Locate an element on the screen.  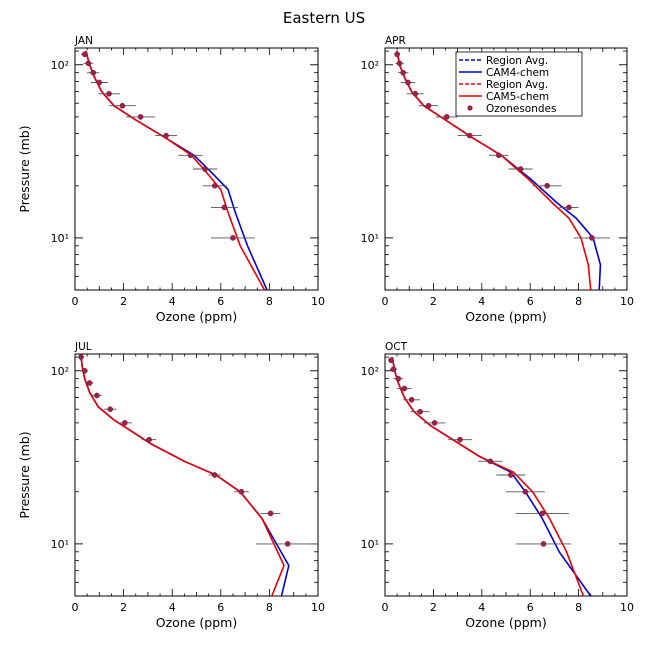
figure-title: Eastern US is located at coordinates (324, 18).